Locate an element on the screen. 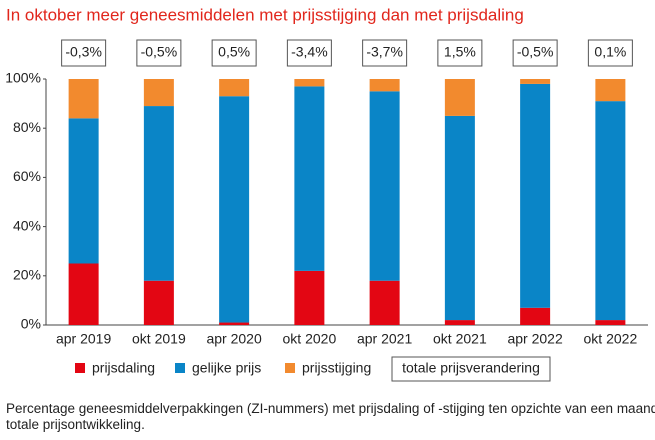 Image resolution: width=655 pixels, height=440 pixels. total-label: 0,5% is located at coordinates (234, 52).